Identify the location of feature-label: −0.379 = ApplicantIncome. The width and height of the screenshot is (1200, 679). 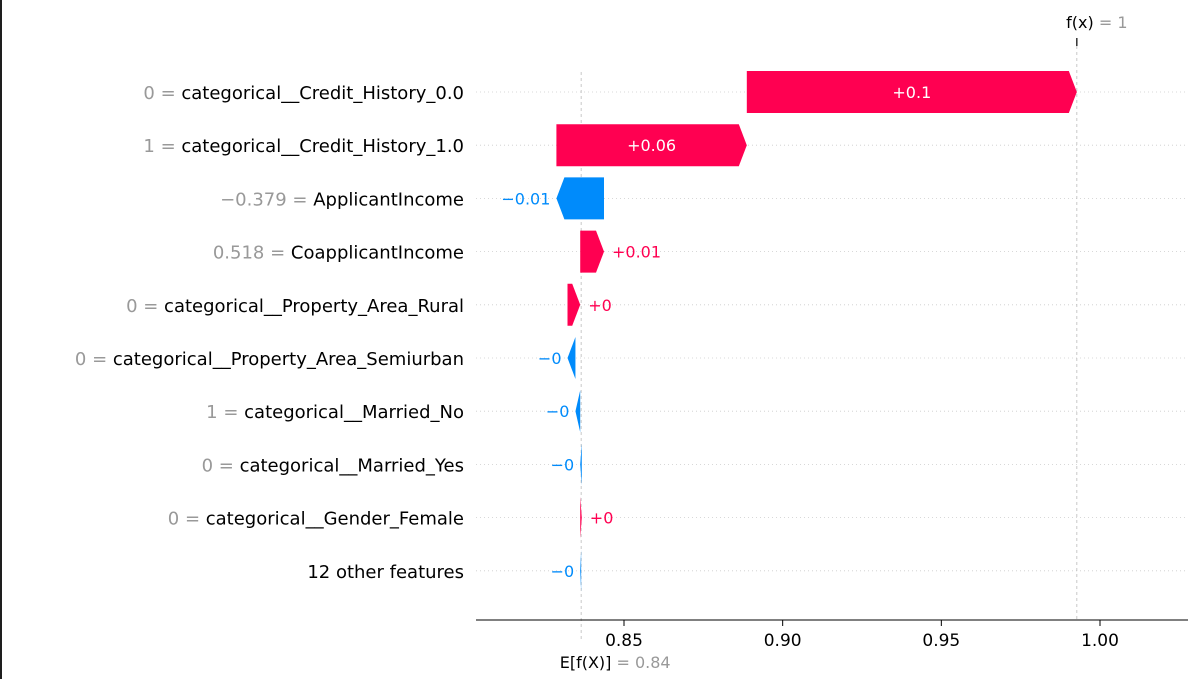
(342, 199).